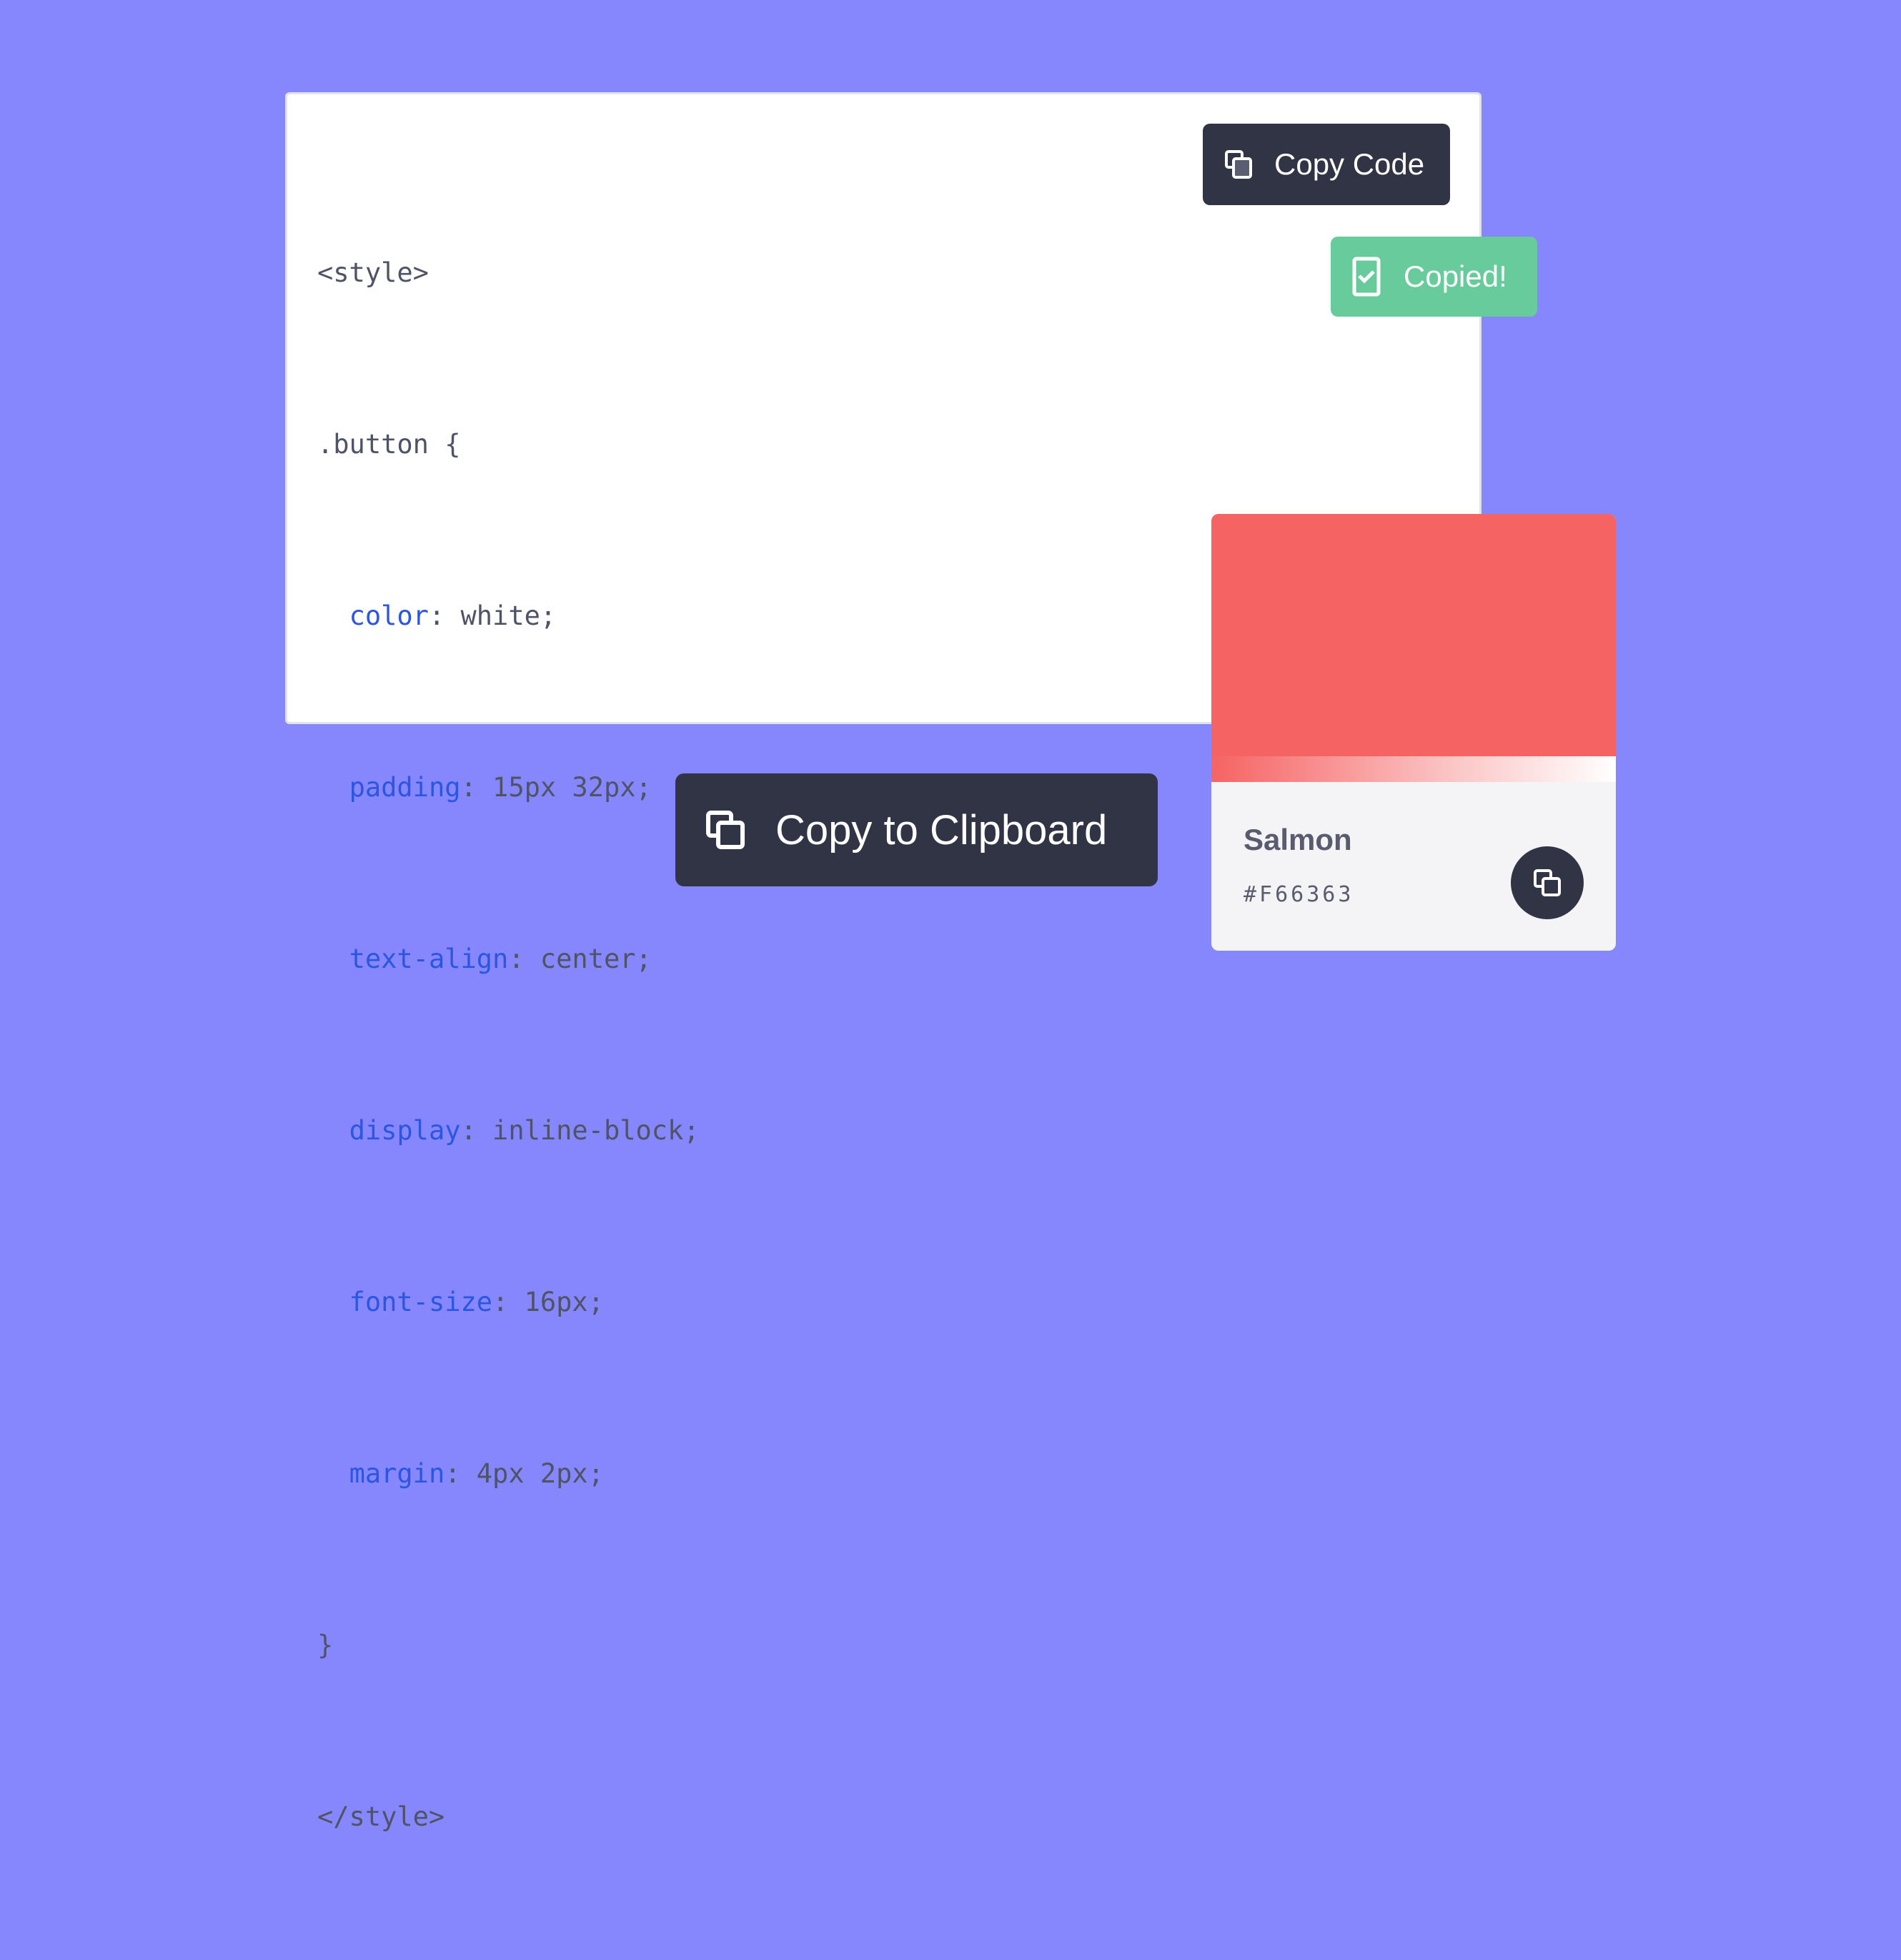 The height and width of the screenshot is (1960, 1901). I want to click on copied-badge: Copied!, so click(1434, 277).